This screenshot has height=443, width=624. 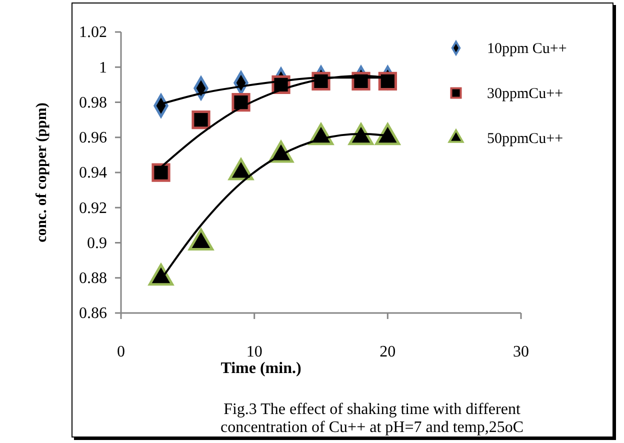 What do you see at coordinates (93, 173) in the screenshot?
I see `y-tick-label: 0.94` at bounding box center [93, 173].